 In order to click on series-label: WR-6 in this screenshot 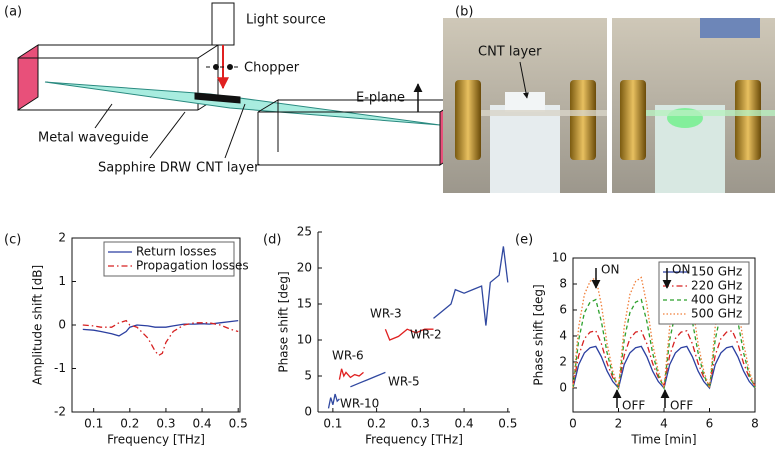, I will do `click(348, 356)`.